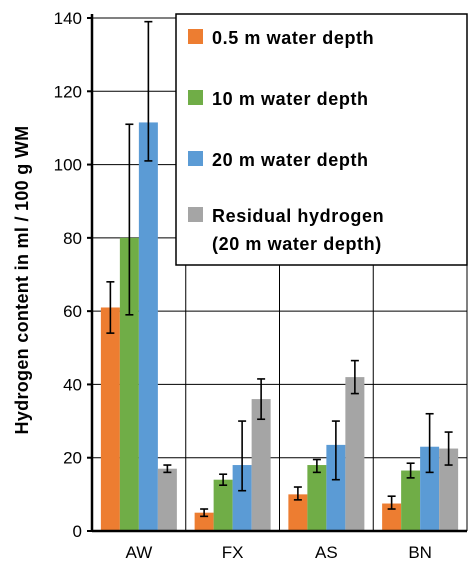 The height and width of the screenshot is (571, 474). I want to click on x-axis-categories: AW FX AS BN, so click(278, 552).